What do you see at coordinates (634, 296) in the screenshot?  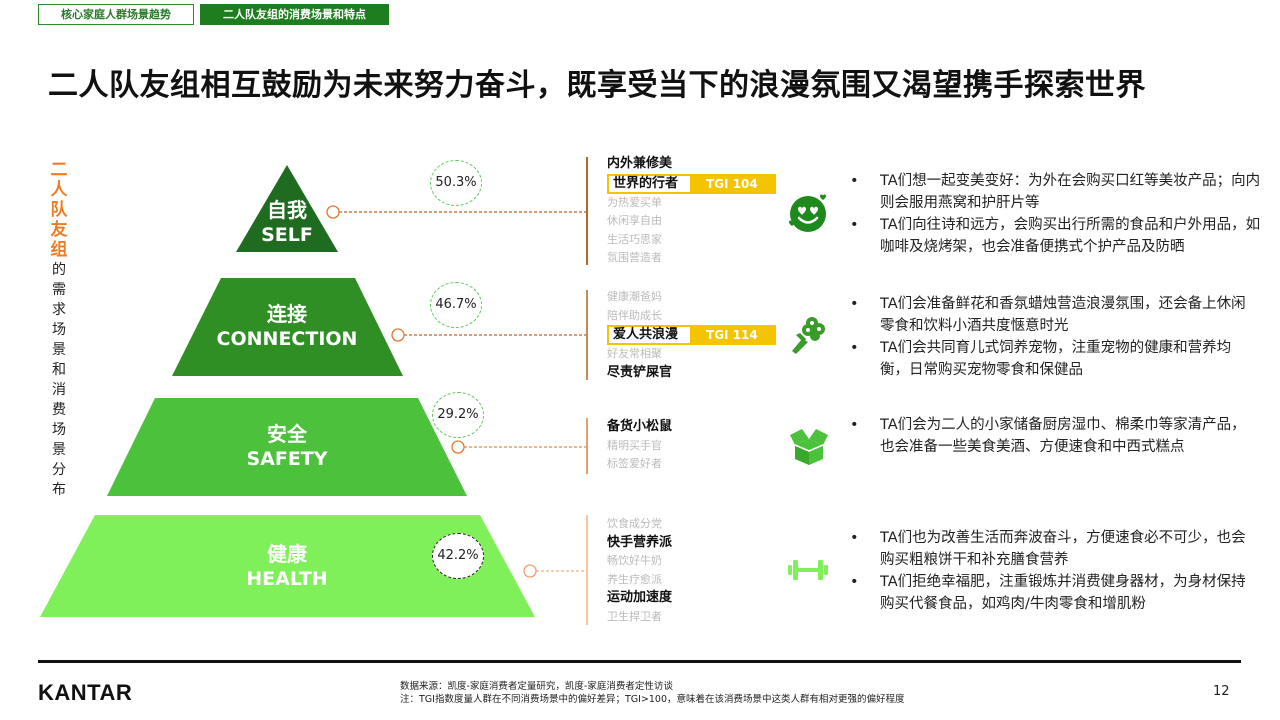 I see `list-item: 健康潮爸妈` at bounding box center [634, 296].